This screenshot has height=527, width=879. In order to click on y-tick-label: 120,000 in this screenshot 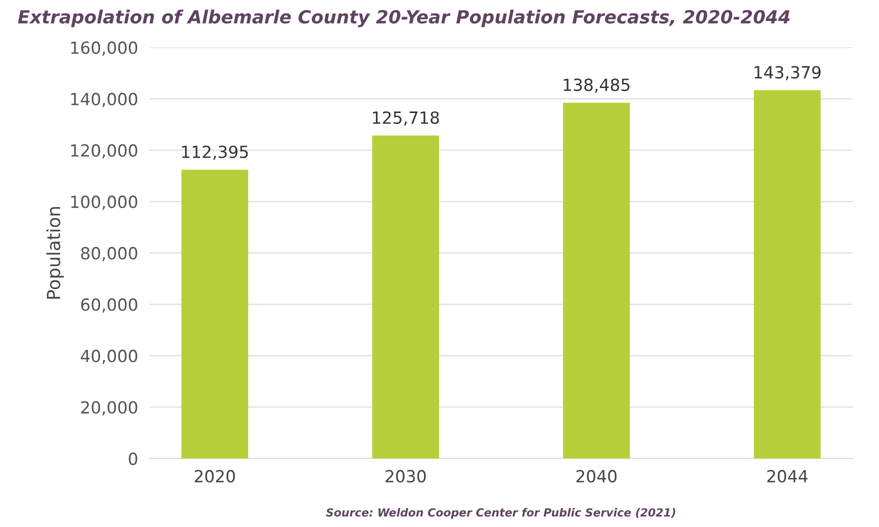, I will do `click(104, 151)`.